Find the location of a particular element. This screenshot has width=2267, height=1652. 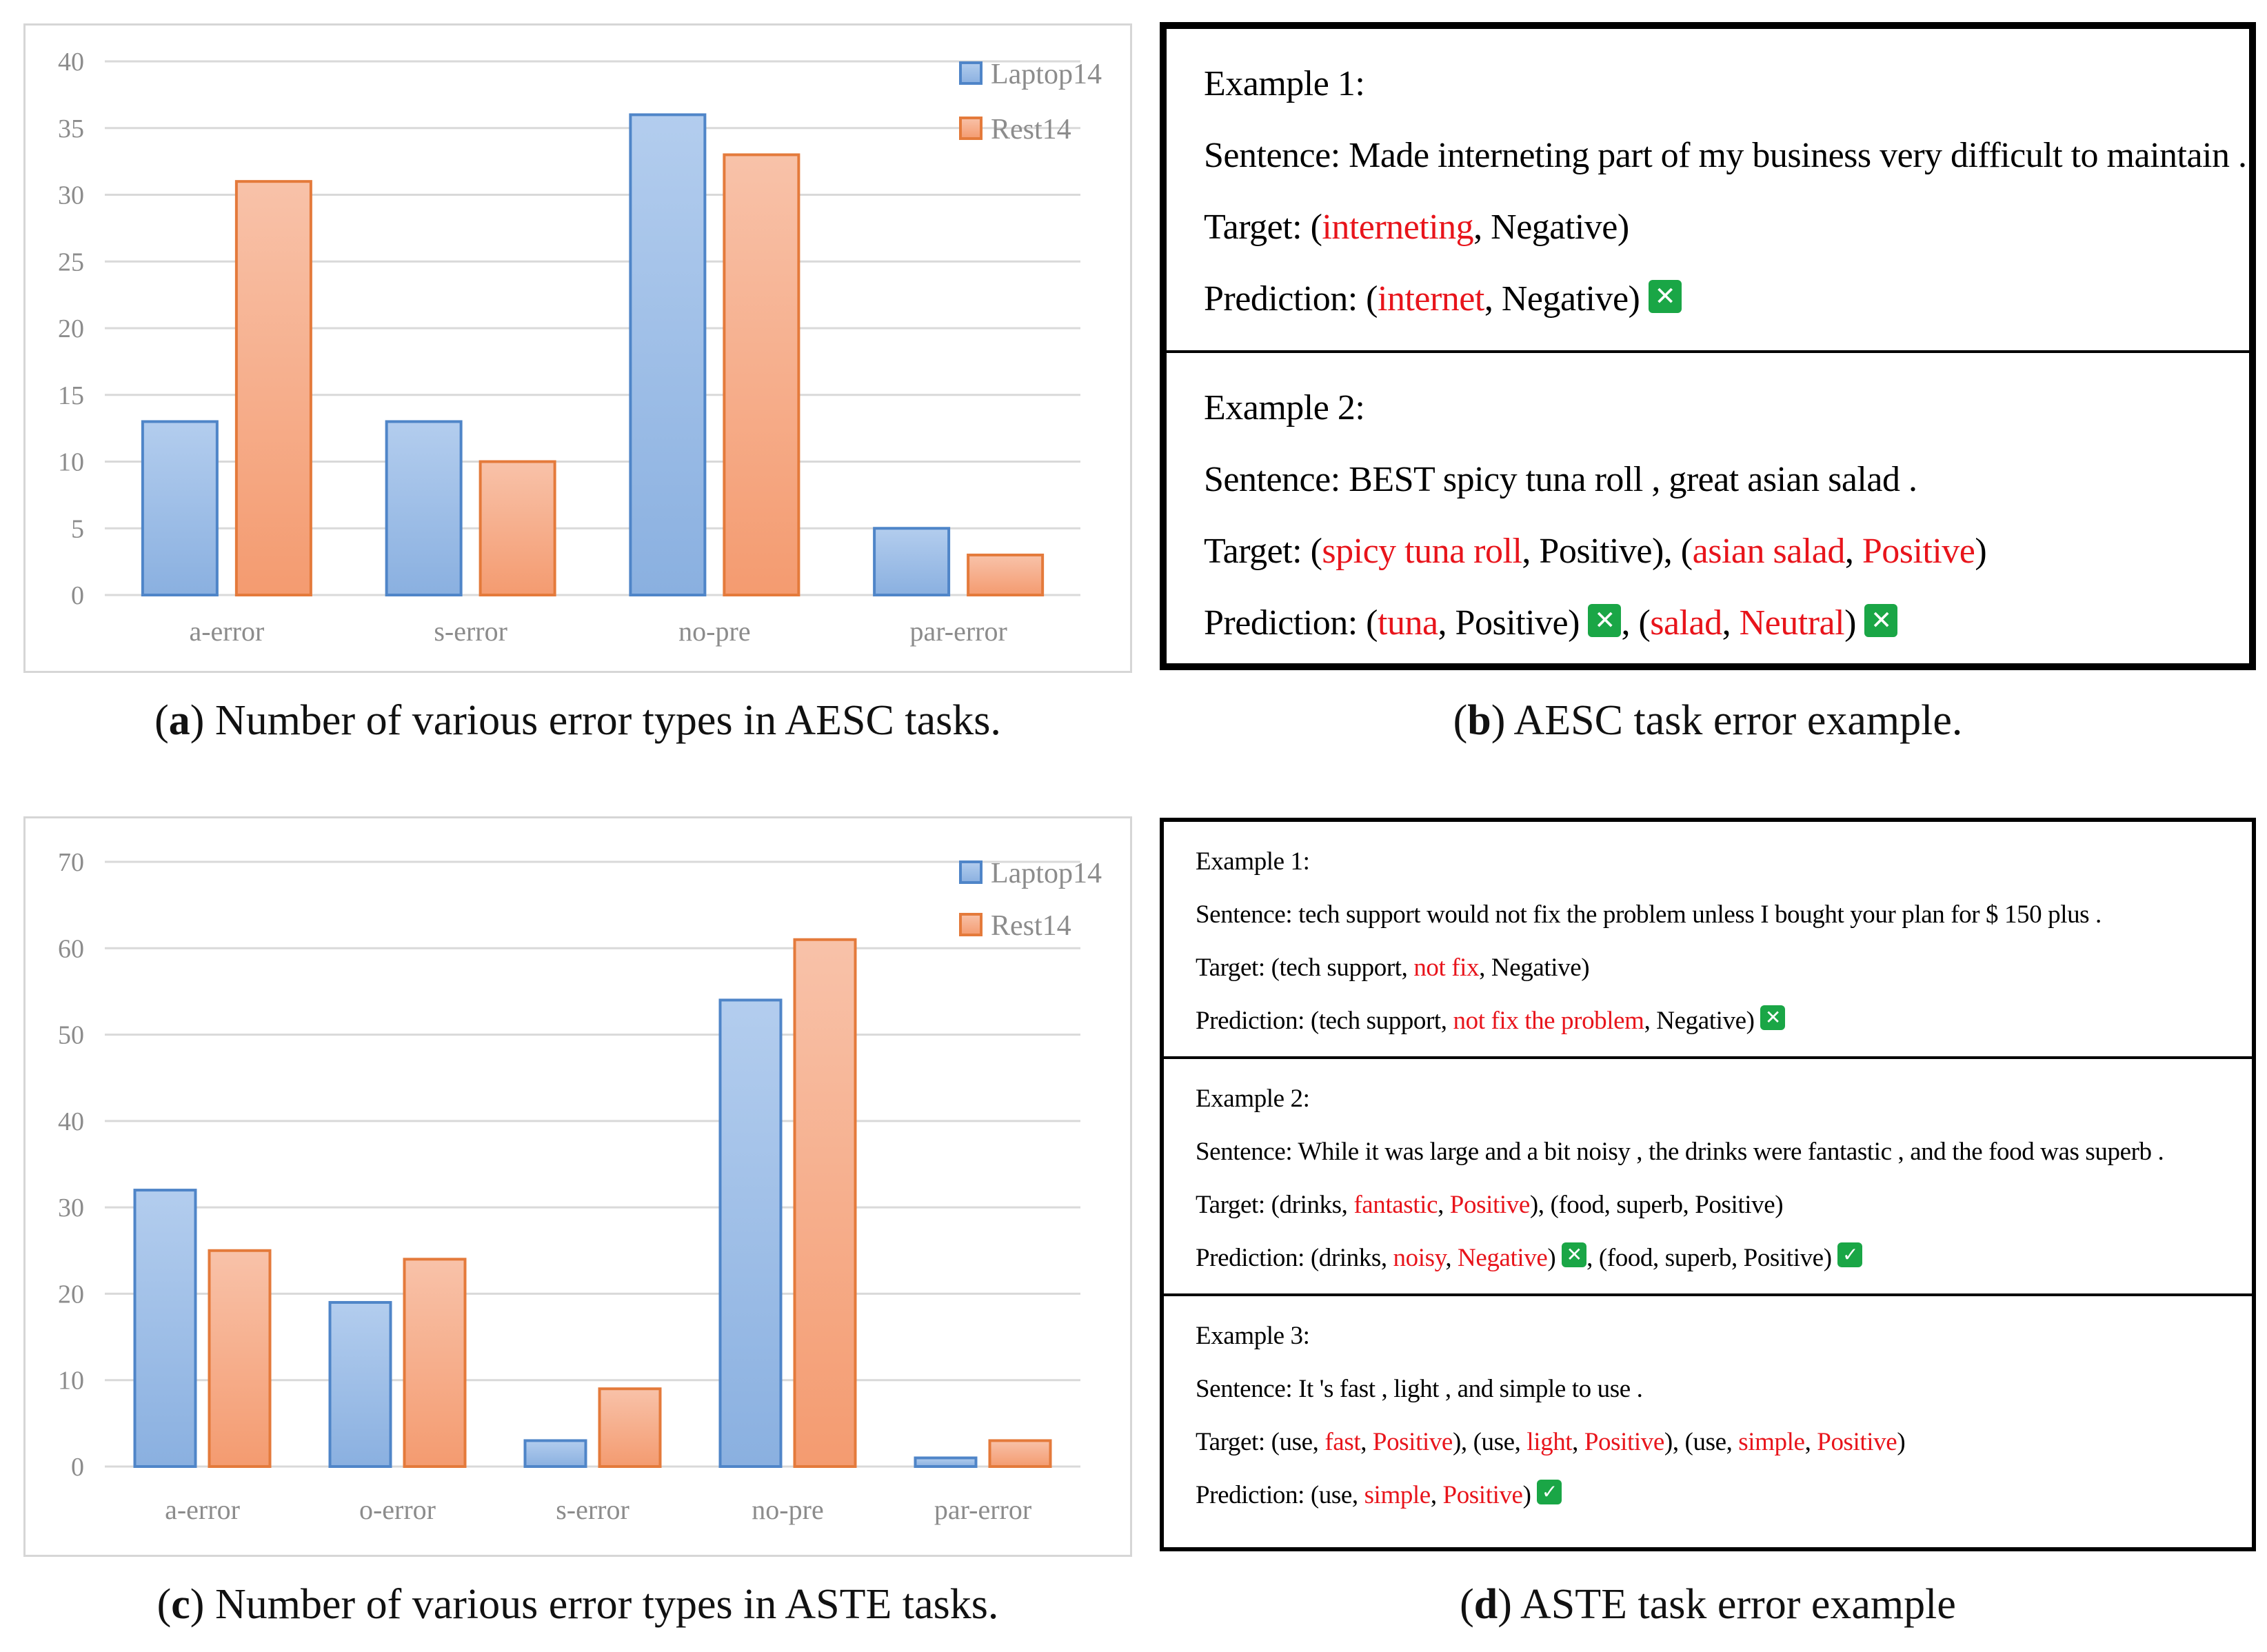

example-title: Example 1: is located at coordinates (1253, 862).